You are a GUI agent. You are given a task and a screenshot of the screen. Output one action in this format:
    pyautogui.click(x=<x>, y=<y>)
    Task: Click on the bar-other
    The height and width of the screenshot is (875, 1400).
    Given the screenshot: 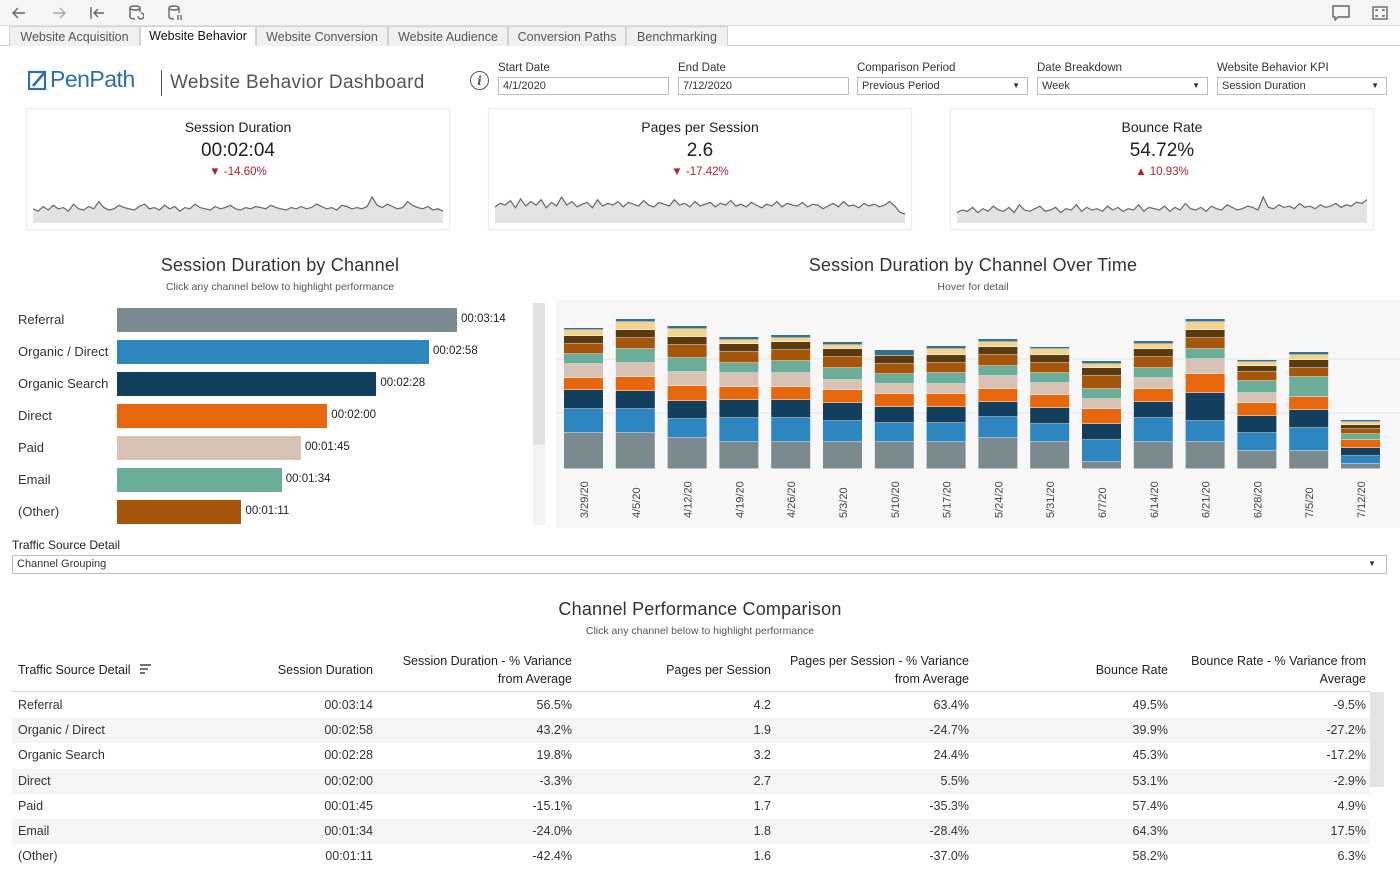 What is the action you would take?
    pyautogui.click(x=179, y=512)
    